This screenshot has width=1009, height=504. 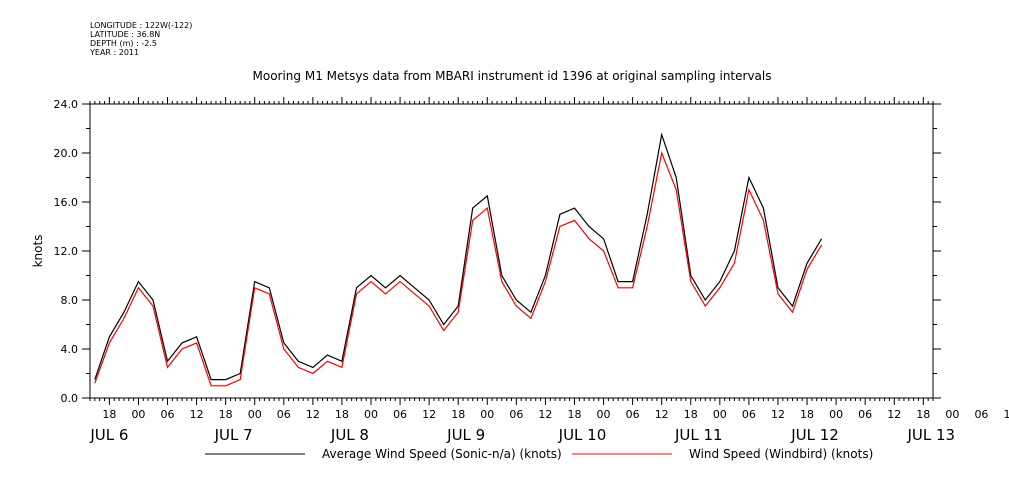 I want to click on legend-label-avg: Average Wind Speed (Sonic-n/a) (knots), so click(x=442, y=454).